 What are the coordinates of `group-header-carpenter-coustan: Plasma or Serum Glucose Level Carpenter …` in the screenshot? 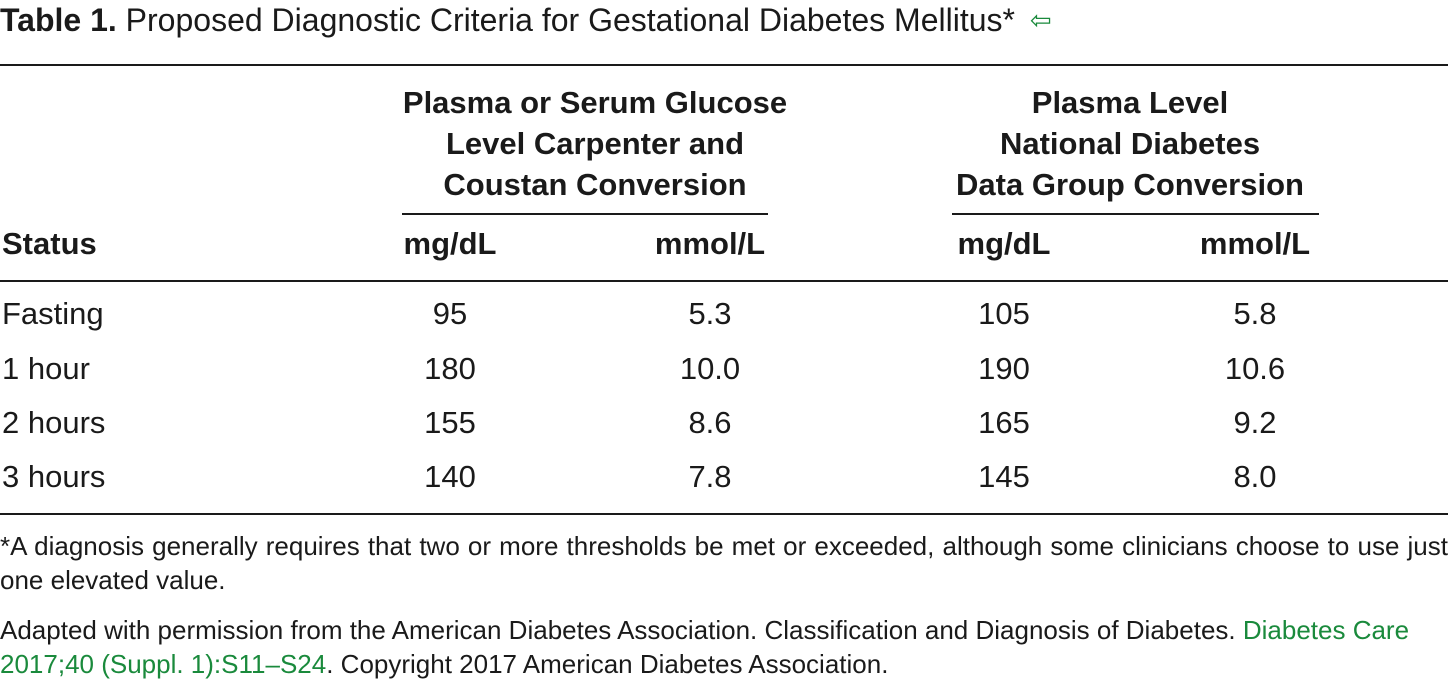 It's located at (595, 143).